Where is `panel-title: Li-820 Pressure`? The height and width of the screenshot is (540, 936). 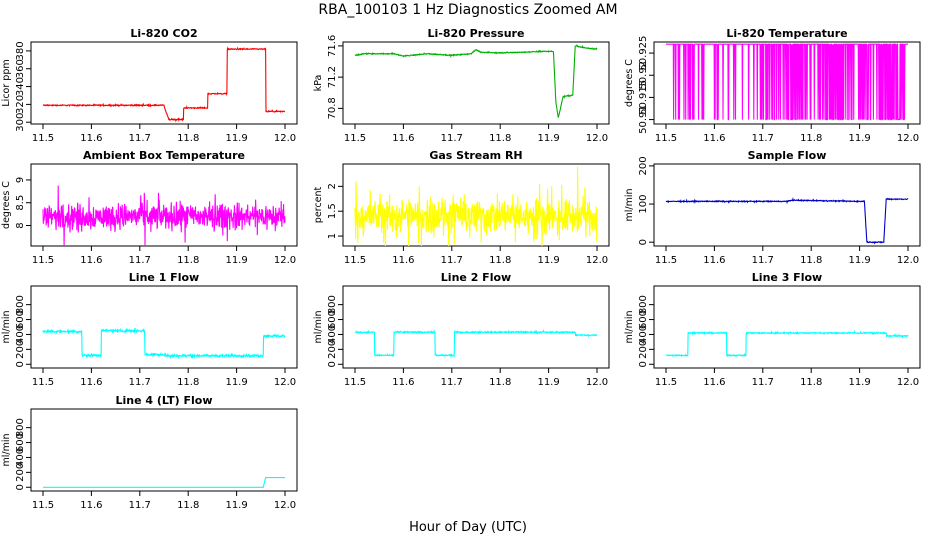 panel-title: Li-820 Pressure is located at coordinates (476, 33).